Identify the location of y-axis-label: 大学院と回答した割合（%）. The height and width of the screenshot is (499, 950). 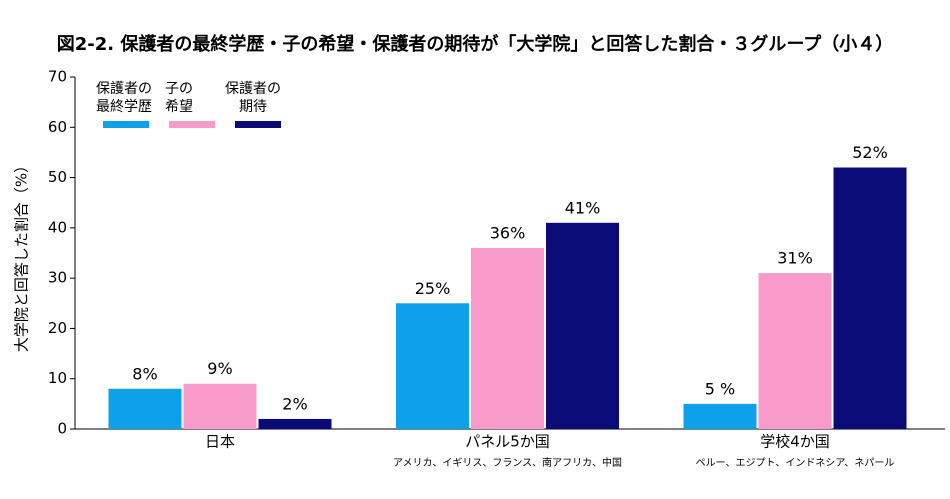
(22, 255).